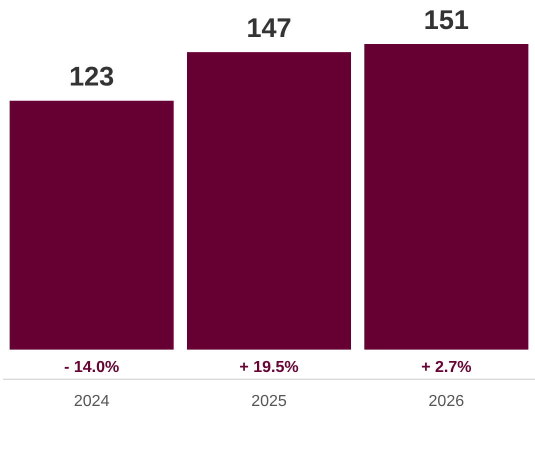 This screenshot has height=453, width=535. What do you see at coordinates (269, 401) in the screenshot?
I see `x-tick-label: 2025` at bounding box center [269, 401].